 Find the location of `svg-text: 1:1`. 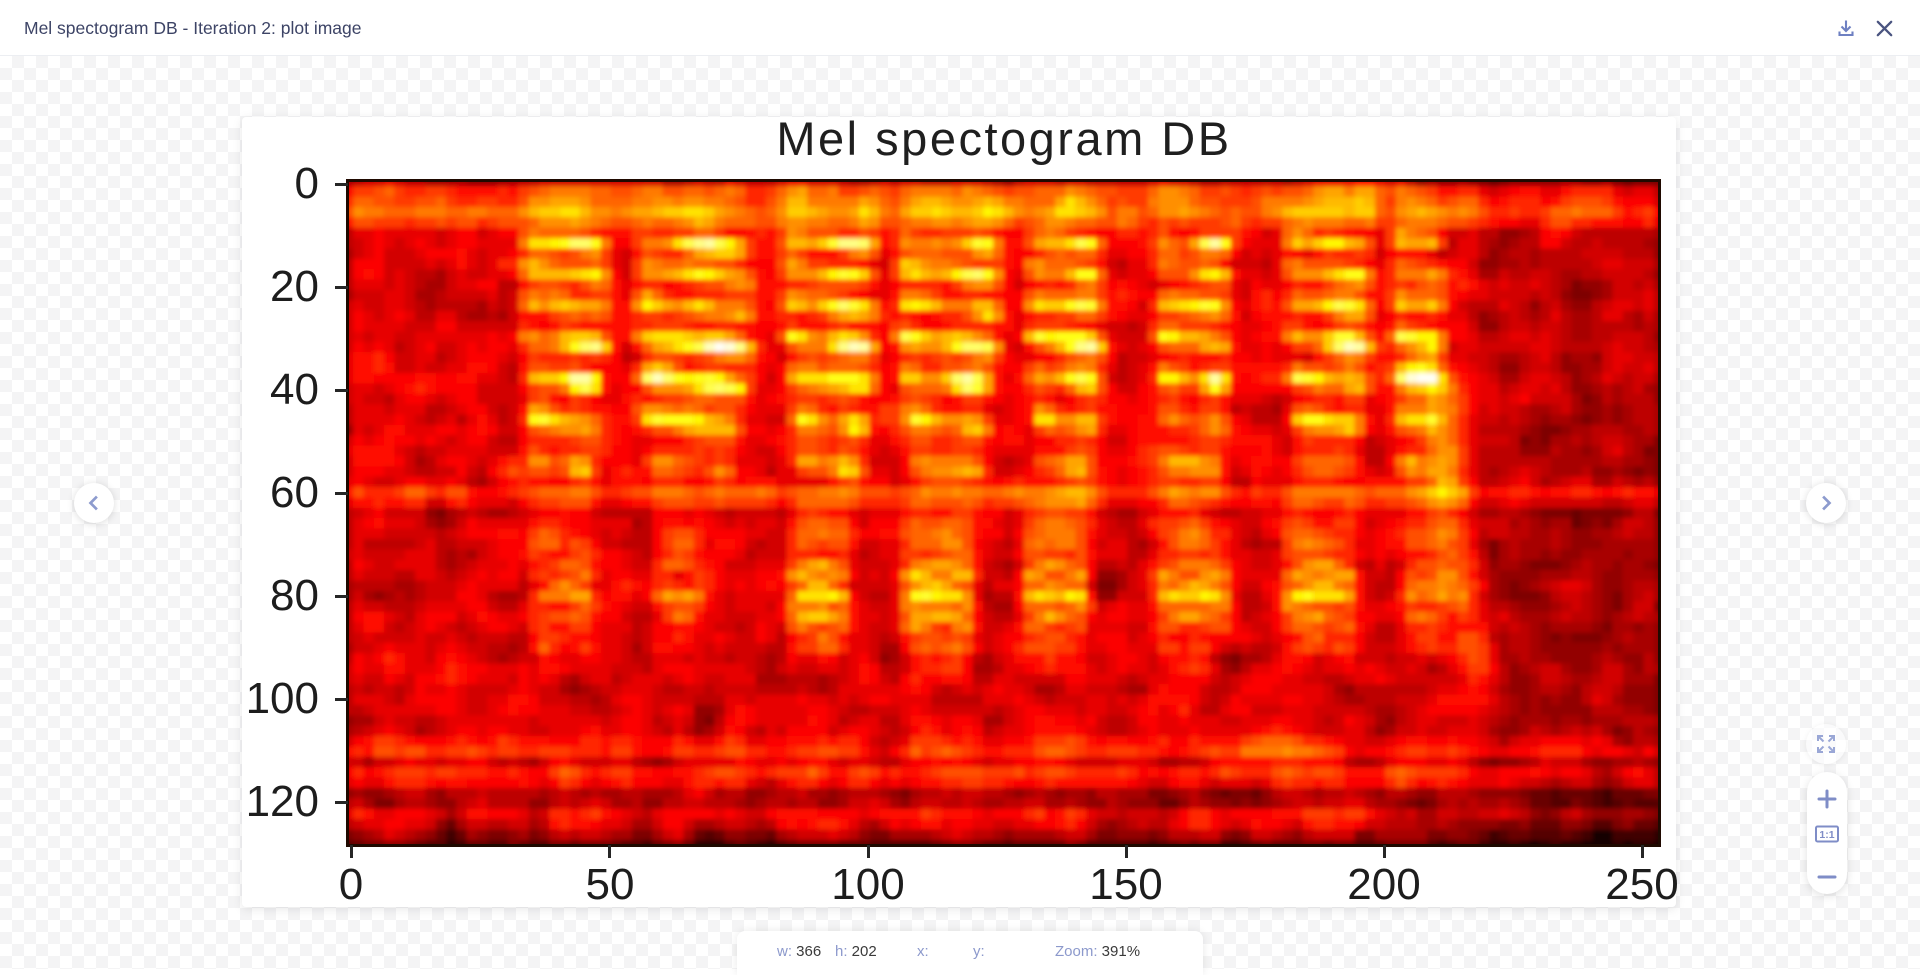

svg-text: 1:1 is located at coordinates (1826, 835).